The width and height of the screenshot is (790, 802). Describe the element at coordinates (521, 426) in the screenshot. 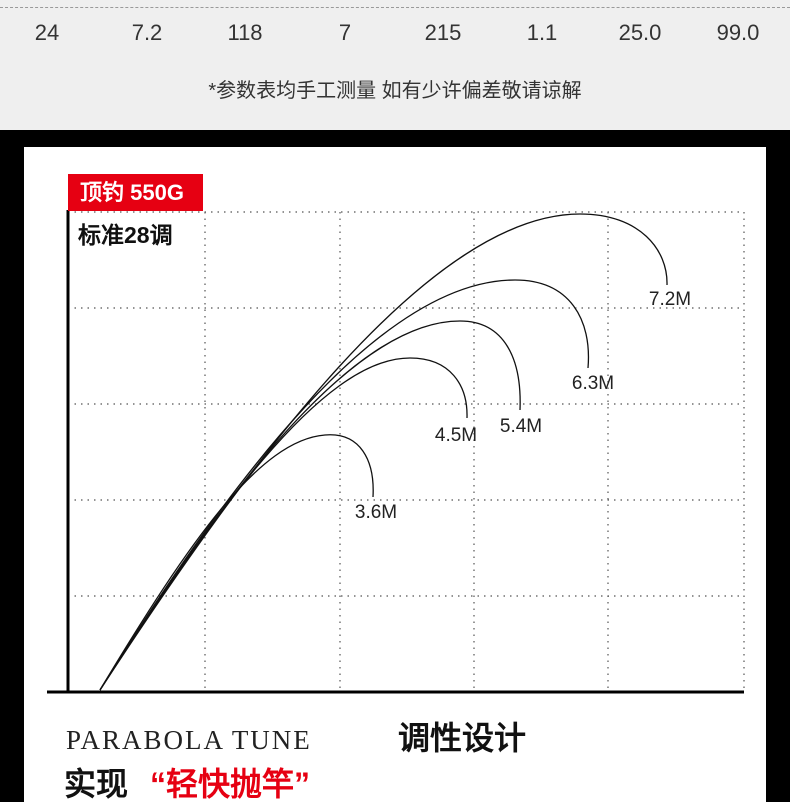

I see `curve-label: 5.4M` at that location.